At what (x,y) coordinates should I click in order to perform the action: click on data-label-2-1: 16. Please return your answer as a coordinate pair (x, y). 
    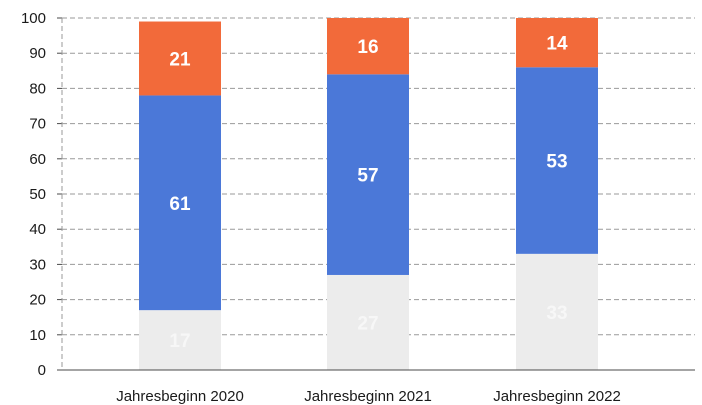
    Looking at the image, I should click on (367, 47).